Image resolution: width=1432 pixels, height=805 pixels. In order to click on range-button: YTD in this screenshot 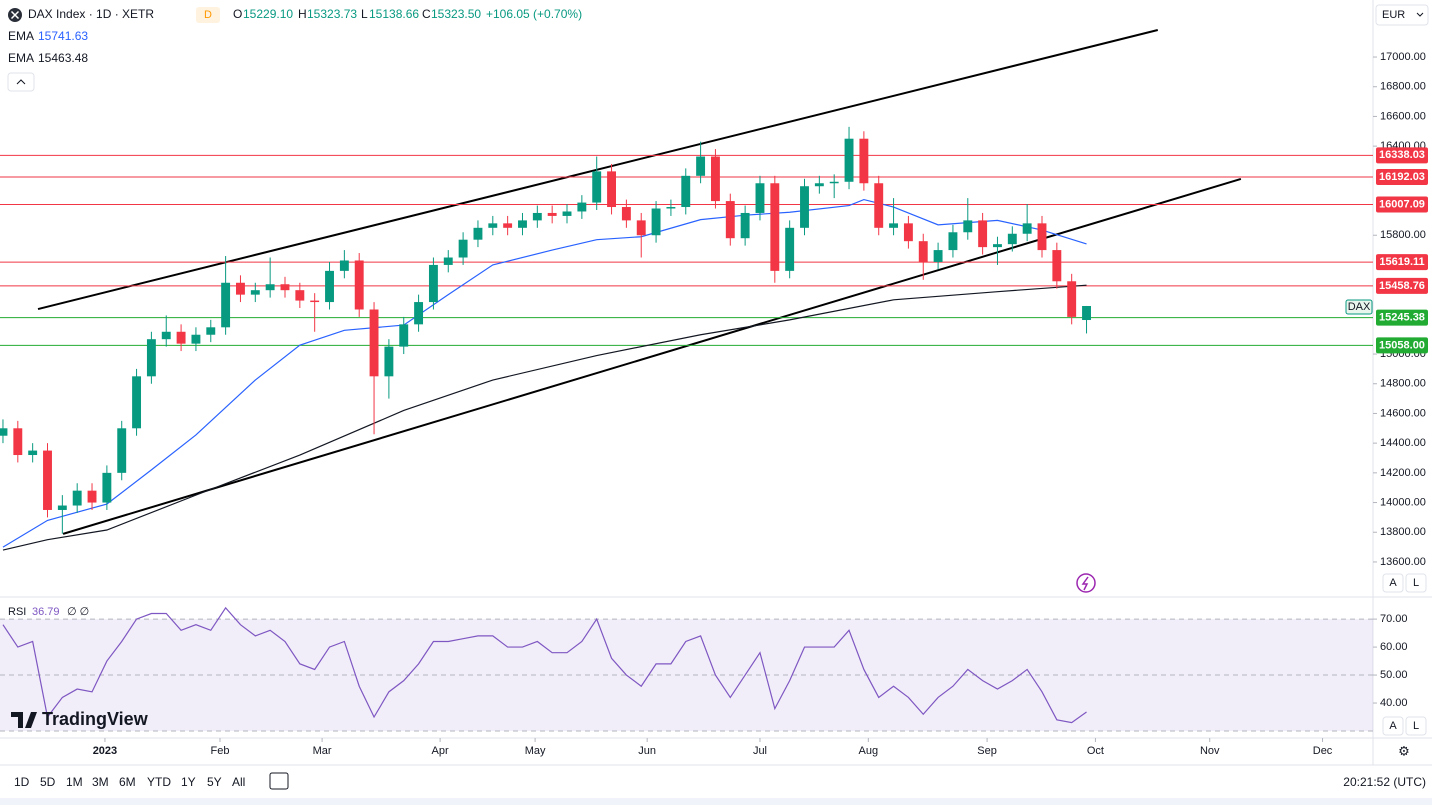, I will do `click(159, 782)`.